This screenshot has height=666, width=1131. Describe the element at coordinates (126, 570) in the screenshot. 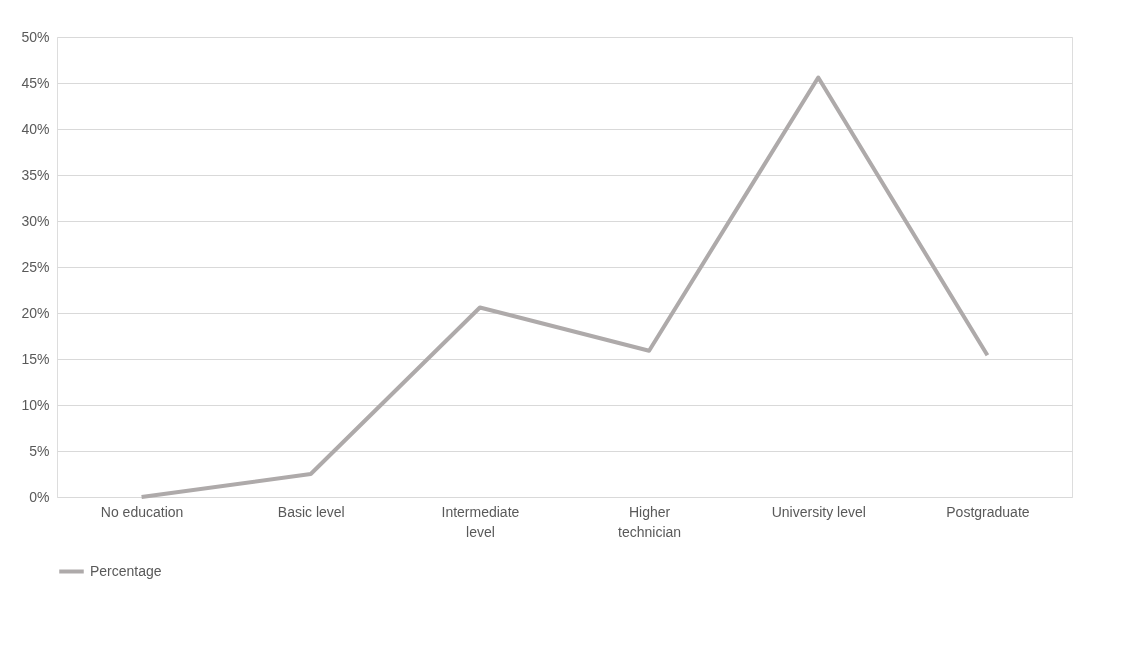

I see `legend-label: Percentage` at that location.